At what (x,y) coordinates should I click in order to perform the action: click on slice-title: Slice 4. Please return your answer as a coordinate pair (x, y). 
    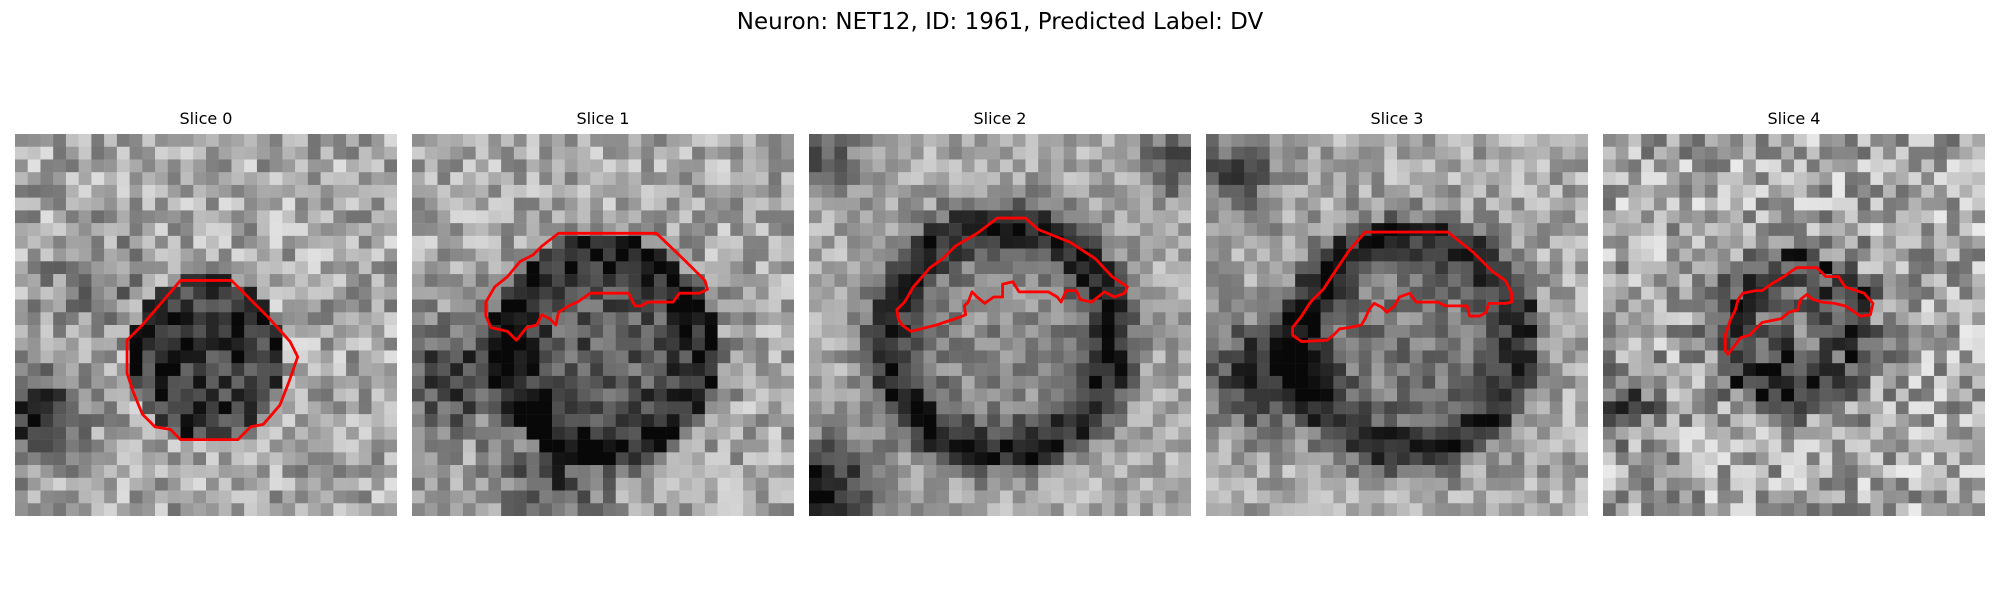
    Looking at the image, I should click on (1794, 118).